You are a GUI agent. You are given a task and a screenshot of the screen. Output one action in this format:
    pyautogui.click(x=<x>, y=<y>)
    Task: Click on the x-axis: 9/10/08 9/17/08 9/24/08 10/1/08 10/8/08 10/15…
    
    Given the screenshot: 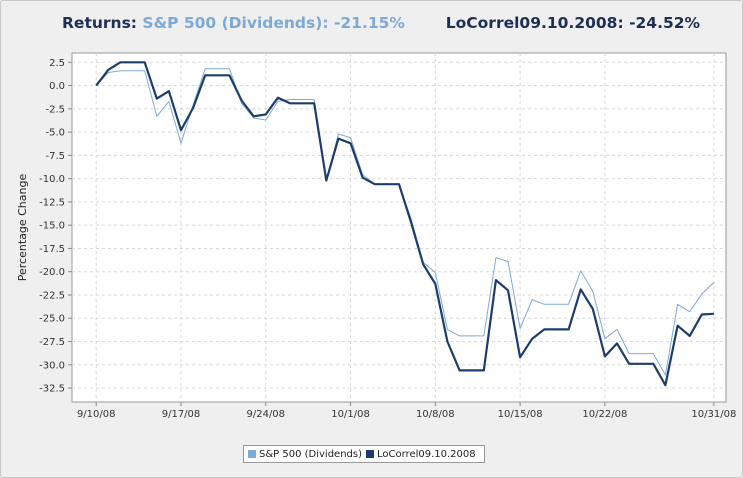 What is the action you would take?
    pyautogui.click(x=406, y=411)
    